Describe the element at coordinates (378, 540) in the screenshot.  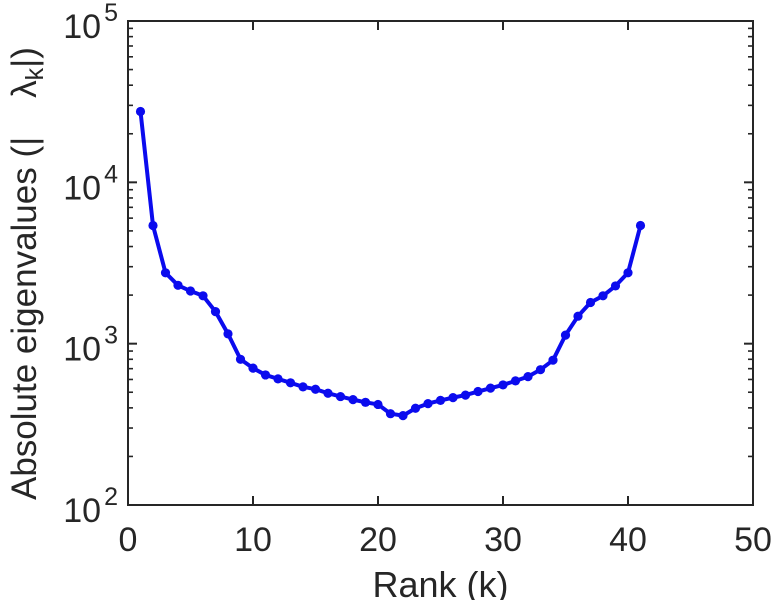
I see `x-tick-label: 20` at that location.